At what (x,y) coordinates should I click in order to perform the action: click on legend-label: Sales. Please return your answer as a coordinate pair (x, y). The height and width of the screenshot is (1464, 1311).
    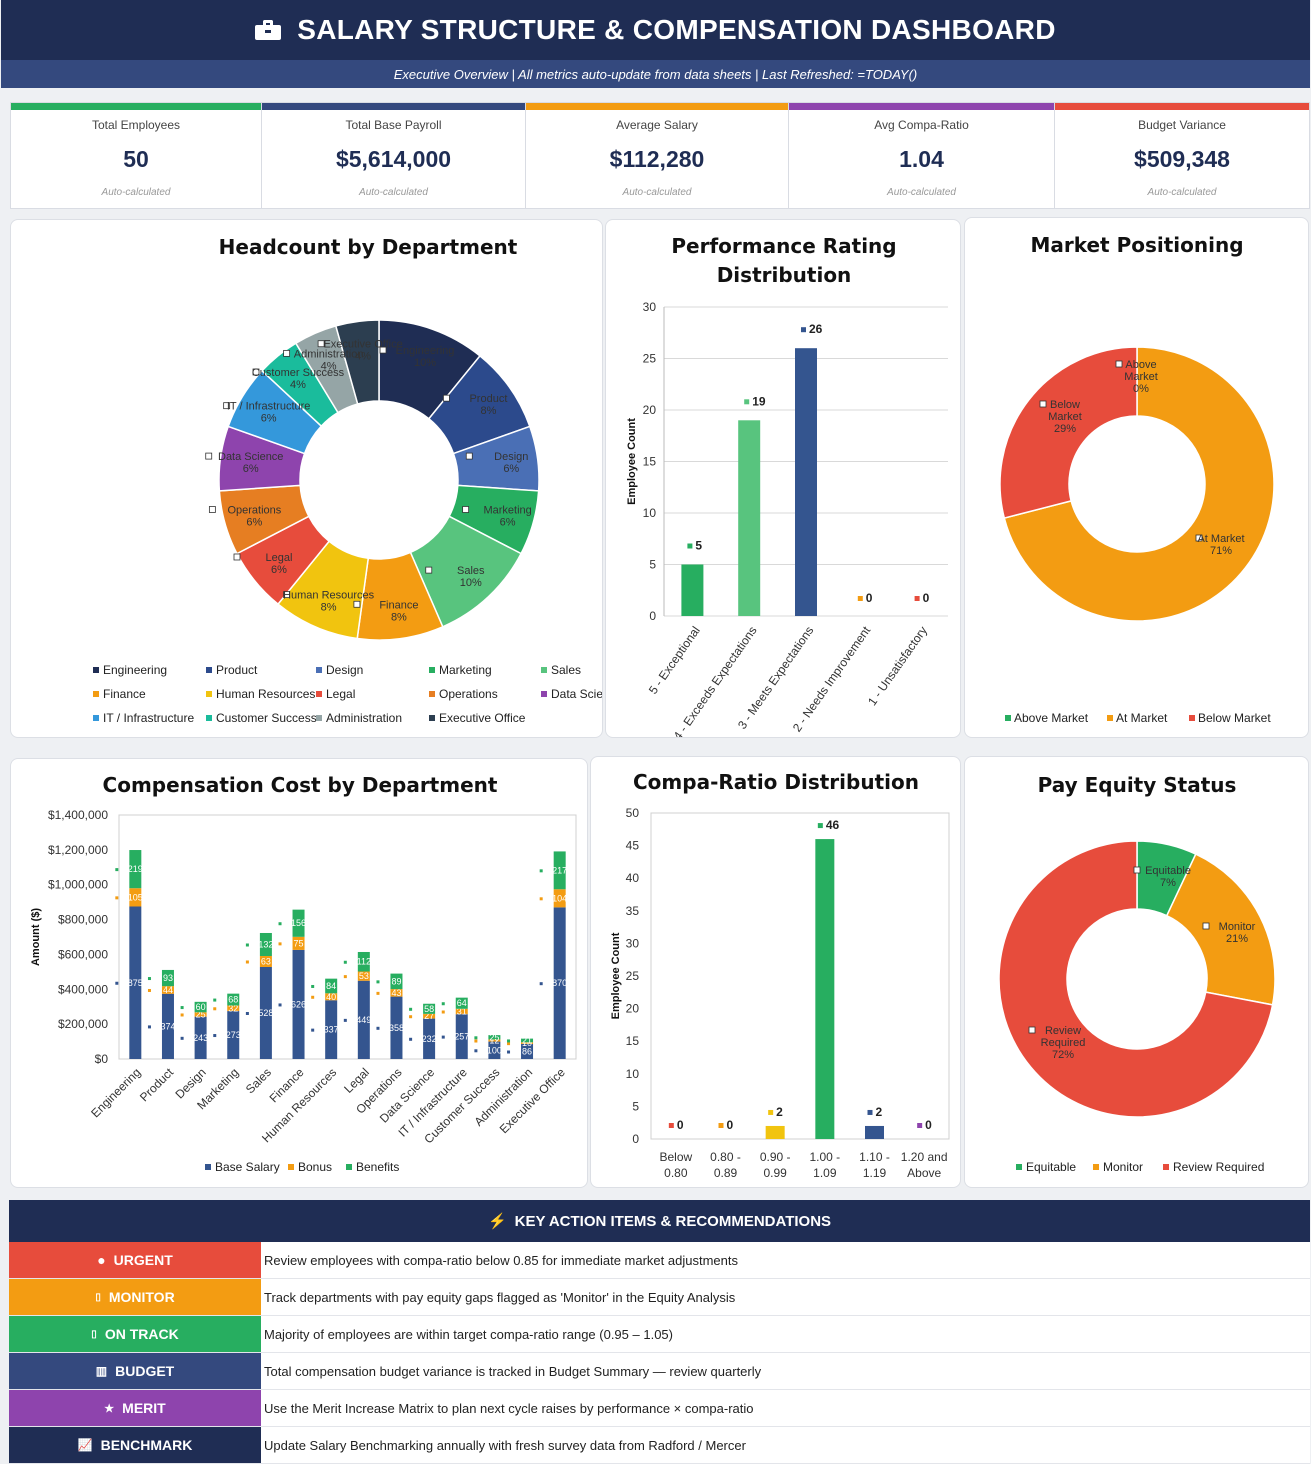
    Looking at the image, I should click on (566, 670).